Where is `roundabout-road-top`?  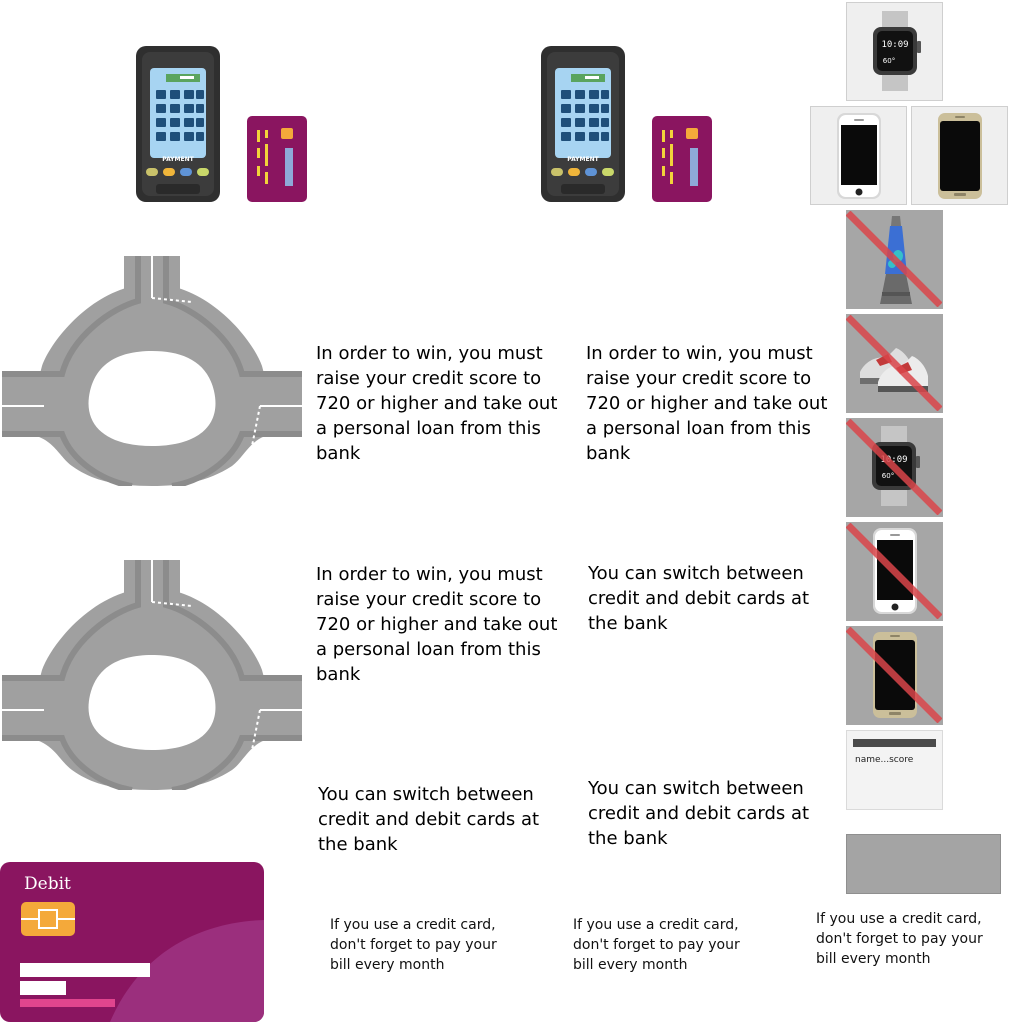 roundabout-road-top is located at coordinates (152, 371).